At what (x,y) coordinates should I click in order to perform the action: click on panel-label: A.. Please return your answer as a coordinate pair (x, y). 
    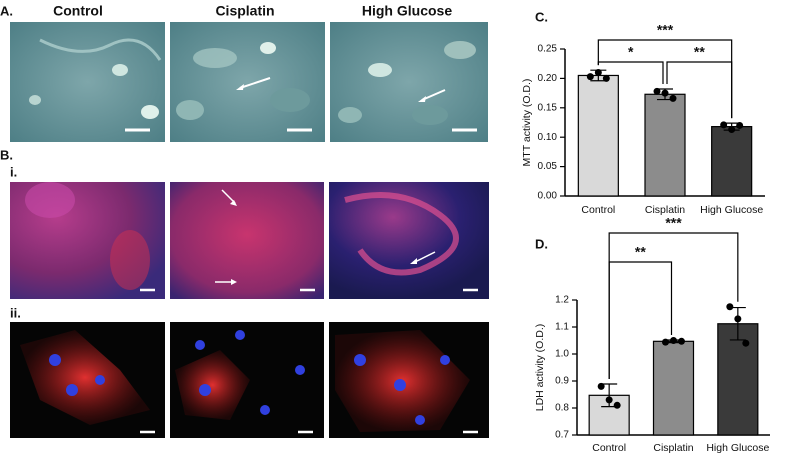
    Looking at the image, I should click on (6, 10).